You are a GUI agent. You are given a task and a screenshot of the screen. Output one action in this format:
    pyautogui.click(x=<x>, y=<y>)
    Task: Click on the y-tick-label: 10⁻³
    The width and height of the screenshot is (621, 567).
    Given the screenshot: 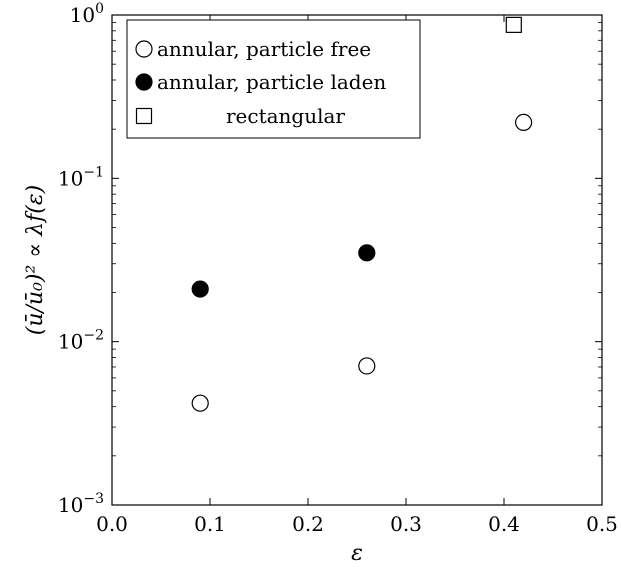 What is the action you would take?
    pyautogui.click(x=81, y=504)
    